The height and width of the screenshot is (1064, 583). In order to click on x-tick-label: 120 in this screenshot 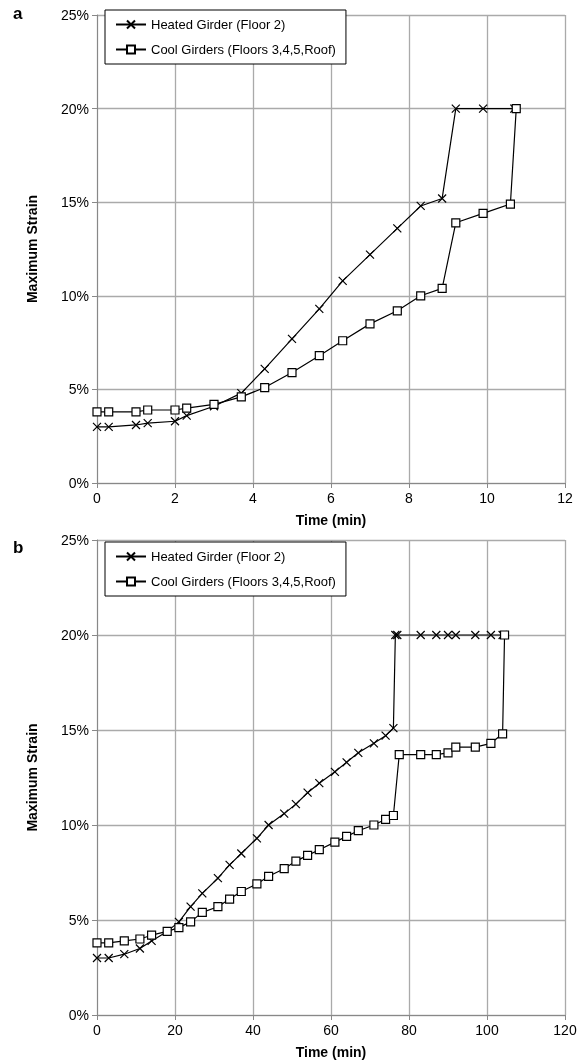, I will do `click(565, 1030)`.